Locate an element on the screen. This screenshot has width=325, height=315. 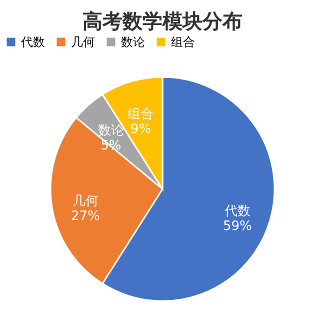
slice-label: 数论 is located at coordinates (111, 130).